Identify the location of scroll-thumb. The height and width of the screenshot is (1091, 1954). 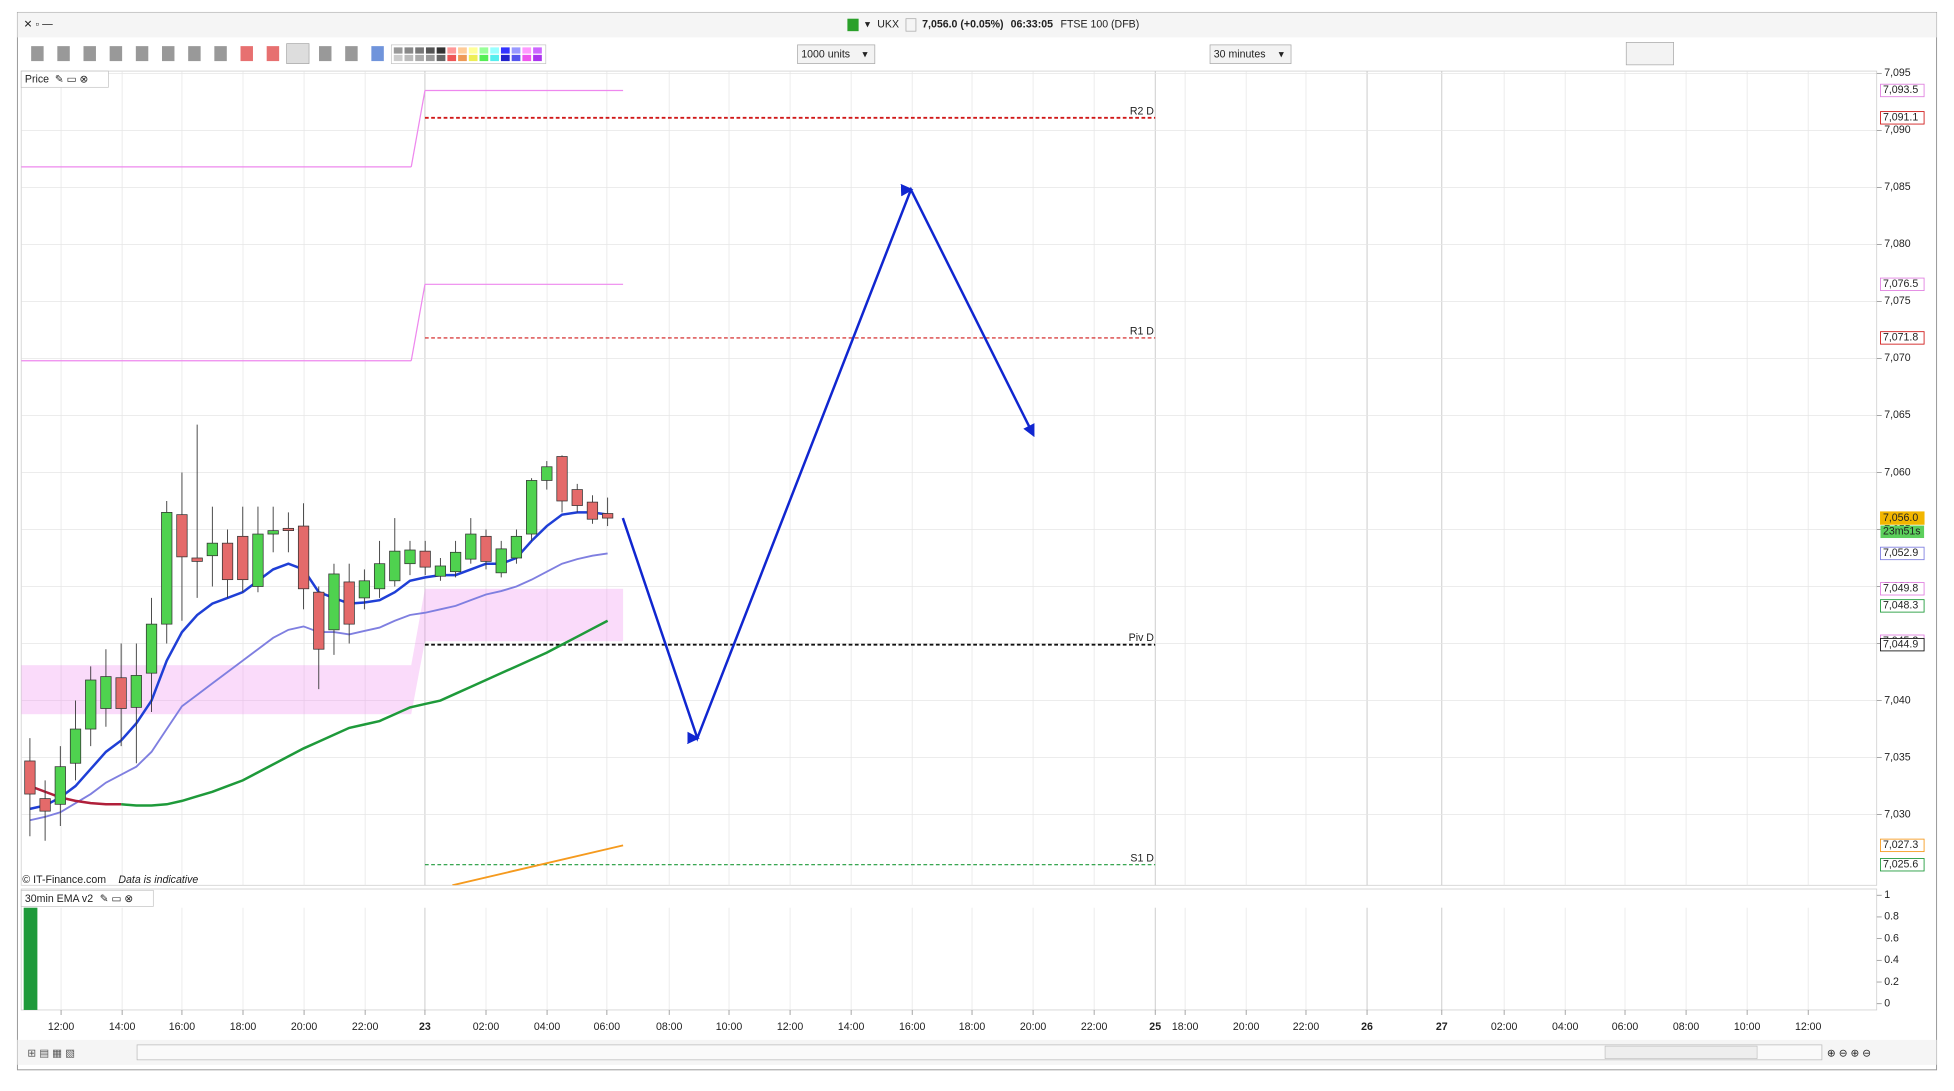
(1681, 1052).